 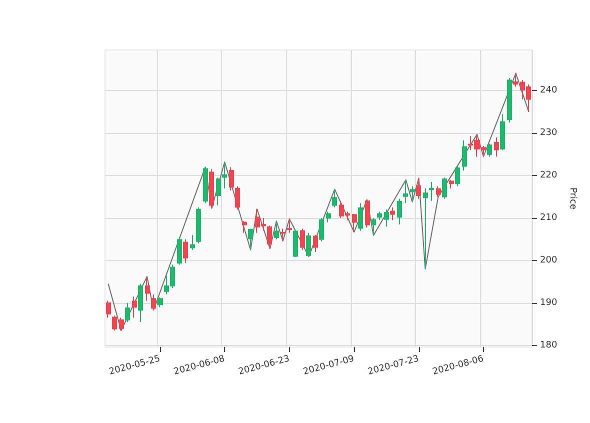 What do you see at coordinates (549, 175) in the screenshot?
I see `y-tick-label: 220` at bounding box center [549, 175].